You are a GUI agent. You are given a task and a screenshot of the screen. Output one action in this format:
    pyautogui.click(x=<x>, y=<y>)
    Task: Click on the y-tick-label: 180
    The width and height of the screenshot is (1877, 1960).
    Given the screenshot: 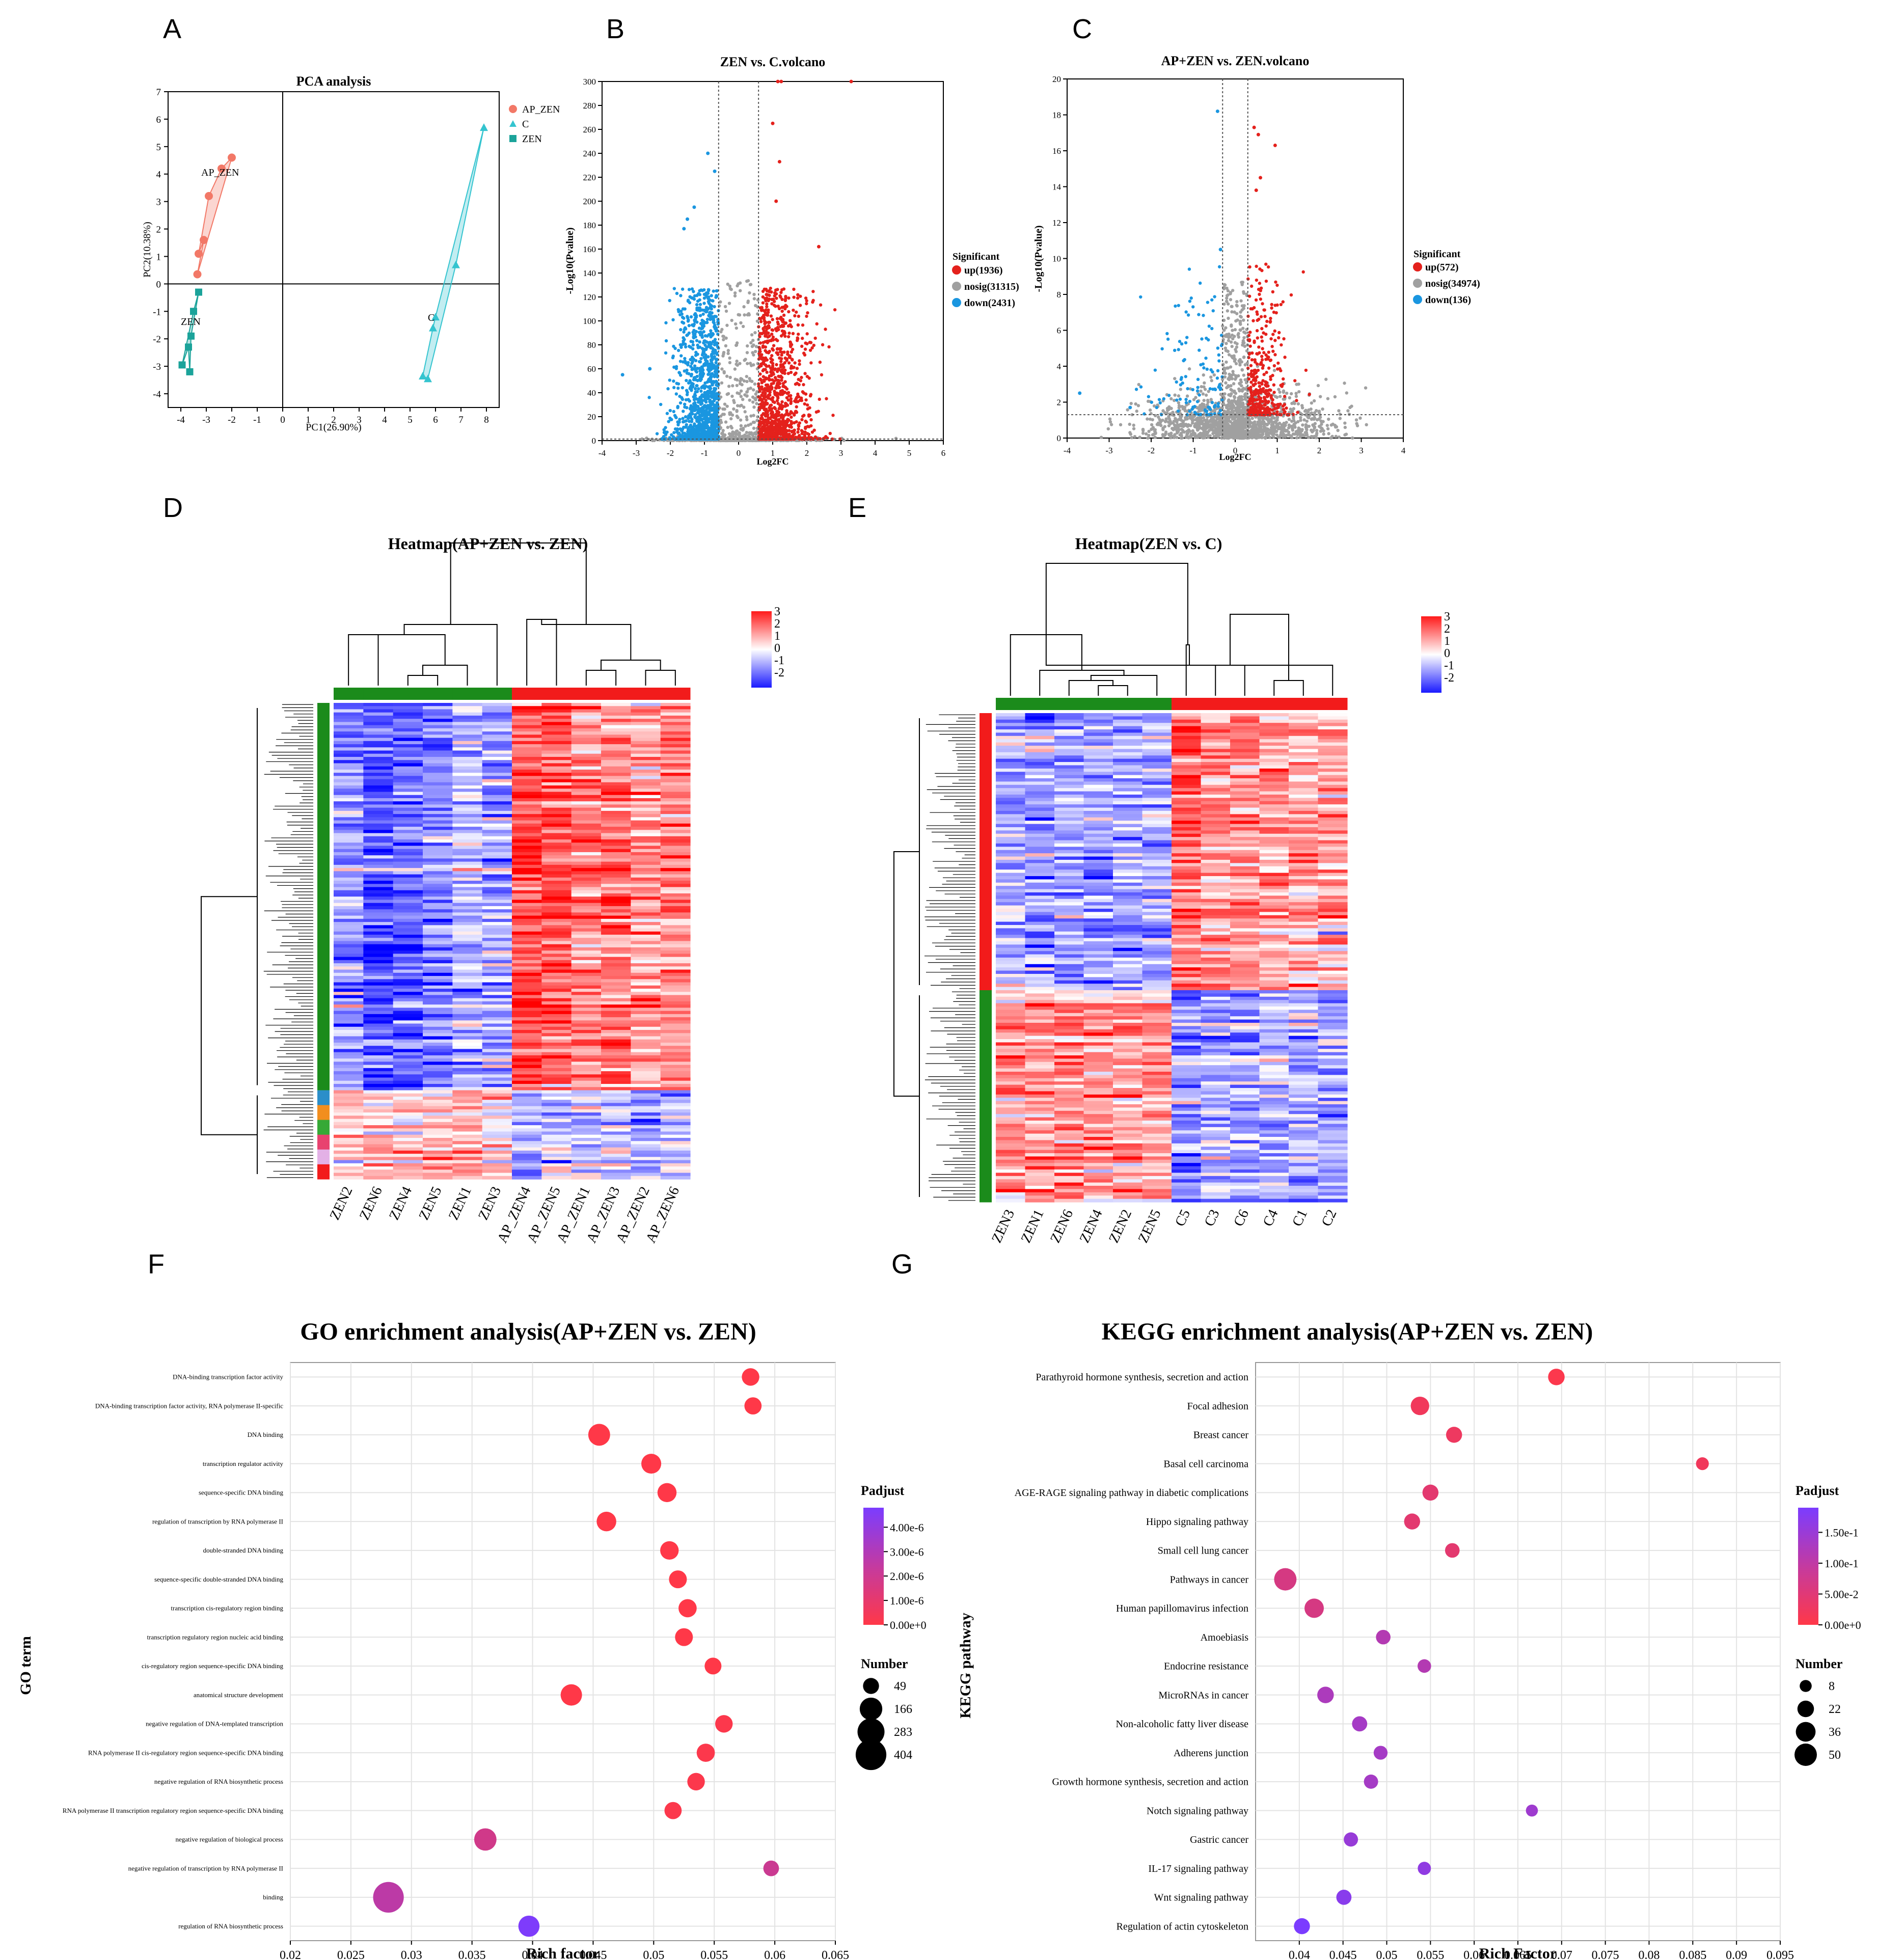 What is the action you would take?
    pyautogui.click(x=589, y=225)
    